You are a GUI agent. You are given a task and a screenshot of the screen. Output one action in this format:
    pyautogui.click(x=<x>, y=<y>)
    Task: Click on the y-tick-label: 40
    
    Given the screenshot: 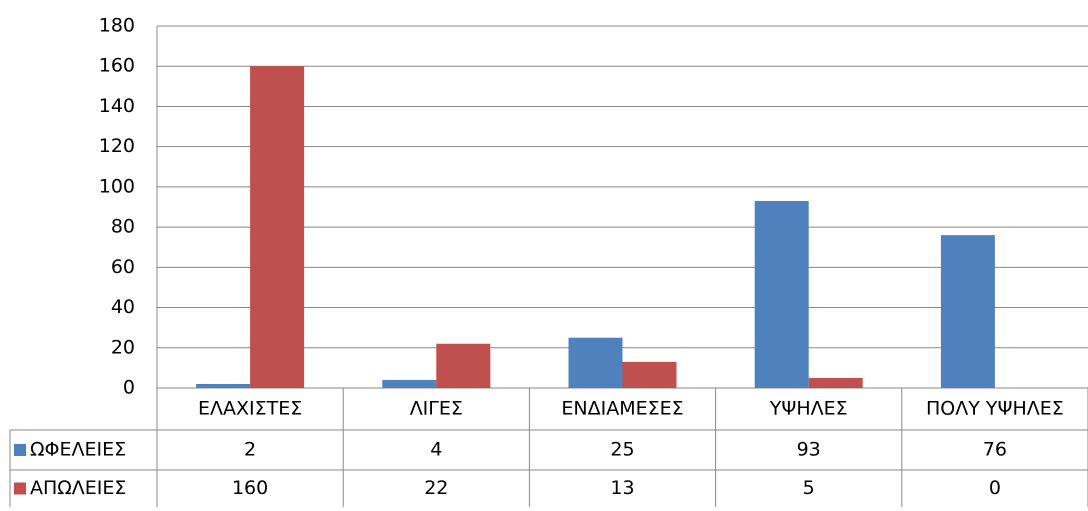 What is the action you would take?
    pyautogui.click(x=123, y=307)
    